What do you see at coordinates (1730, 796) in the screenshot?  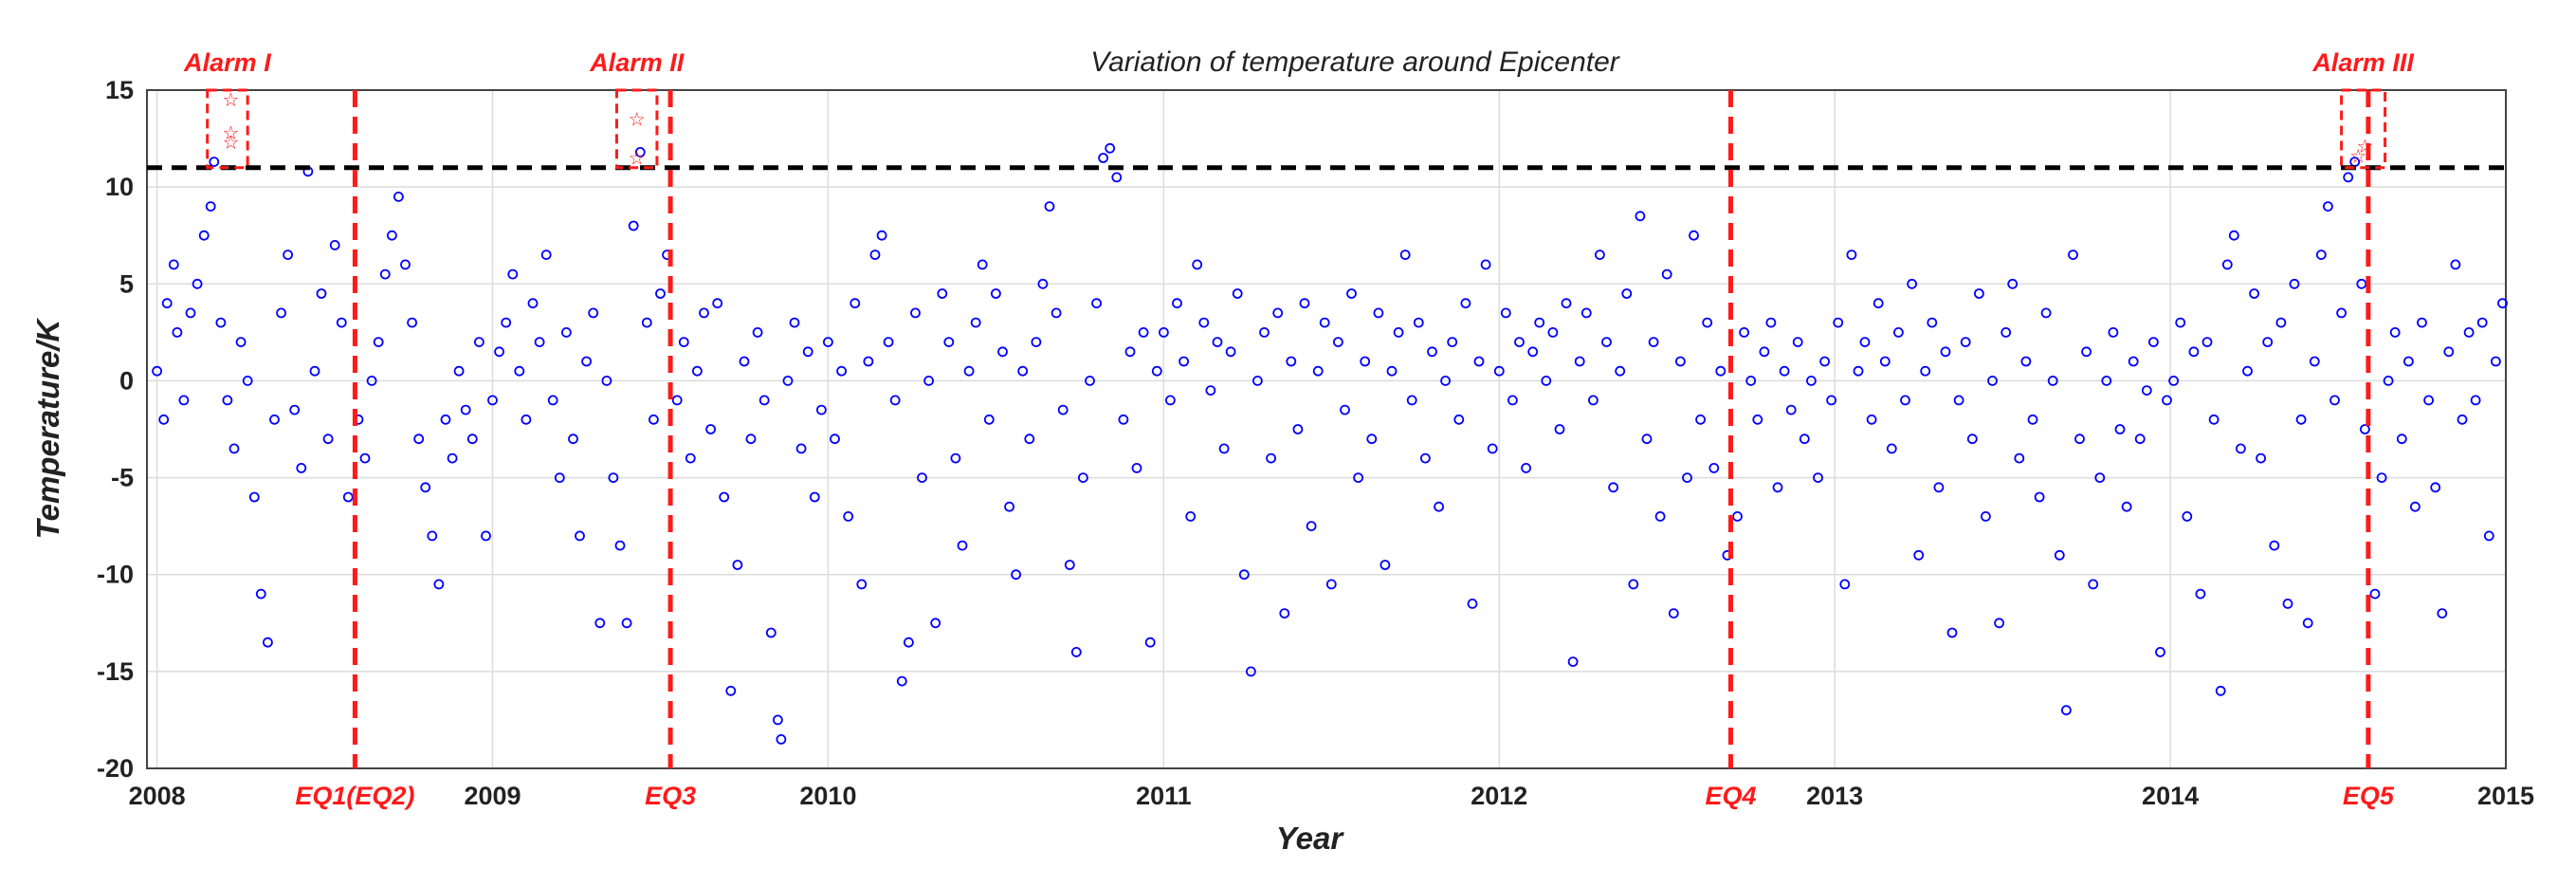 I see `earthquake-label: EQ4` at bounding box center [1730, 796].